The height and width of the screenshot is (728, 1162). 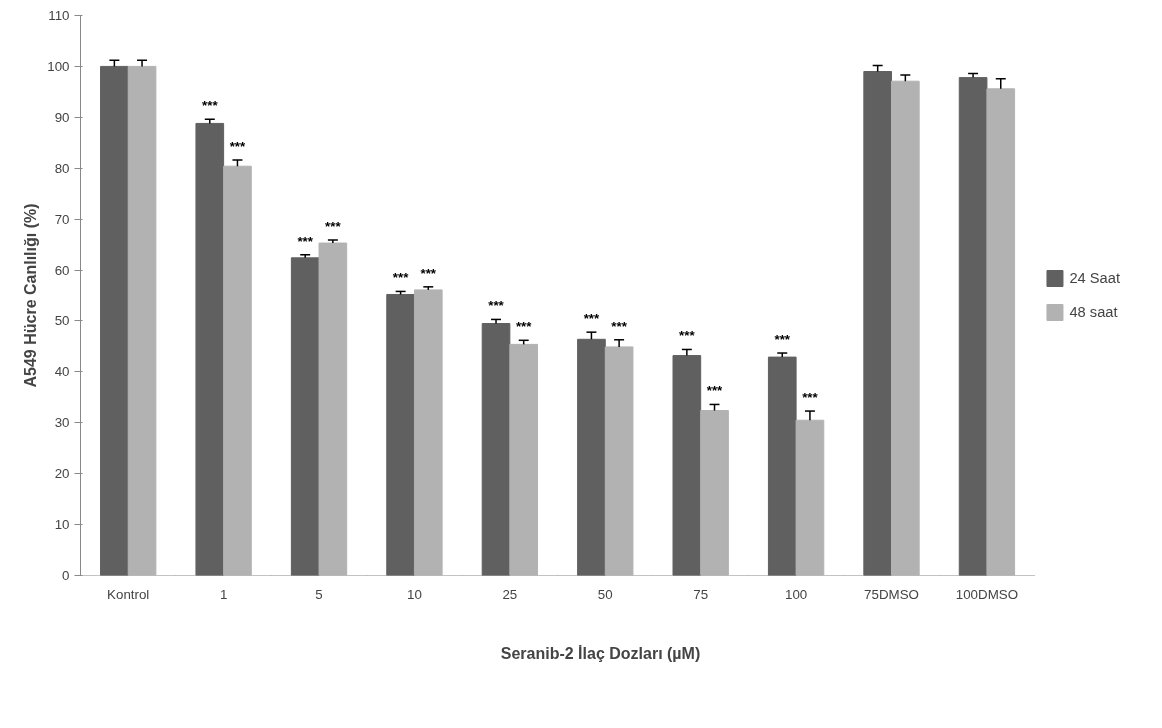 I want to click on y-tick-label: 70, so click(x=62, y=219).